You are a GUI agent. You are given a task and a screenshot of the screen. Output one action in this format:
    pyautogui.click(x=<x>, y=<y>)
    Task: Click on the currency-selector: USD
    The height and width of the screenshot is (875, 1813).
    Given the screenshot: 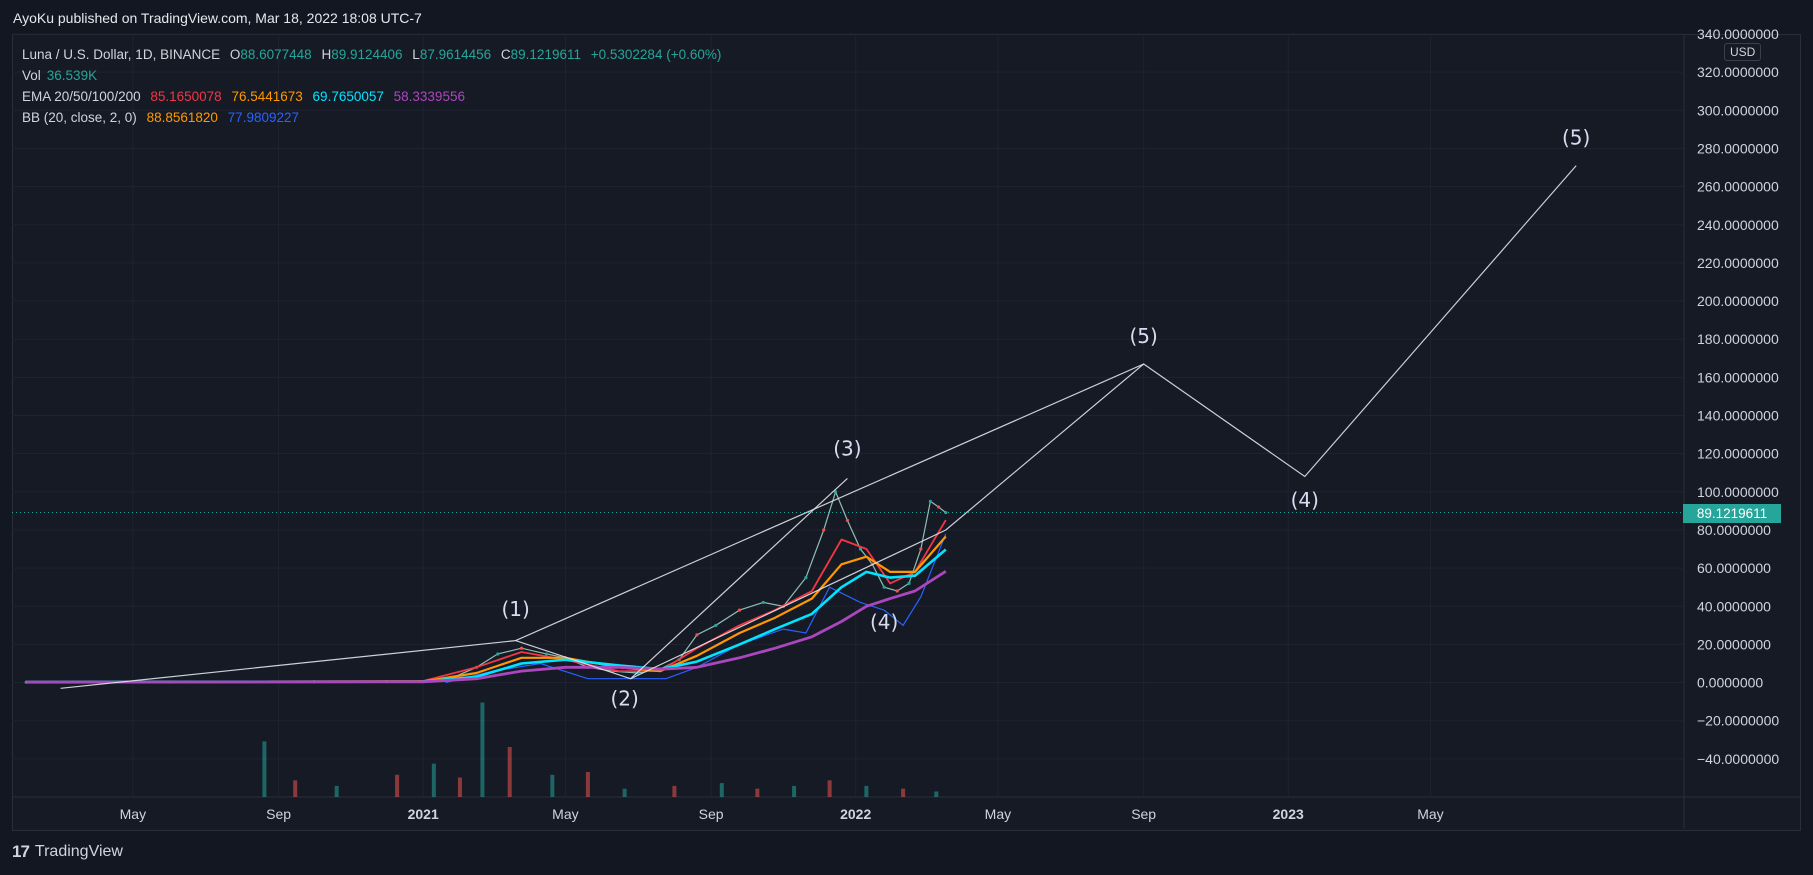 What is the action you would take?
    pyautogui.click(x=1743, y=52)
    